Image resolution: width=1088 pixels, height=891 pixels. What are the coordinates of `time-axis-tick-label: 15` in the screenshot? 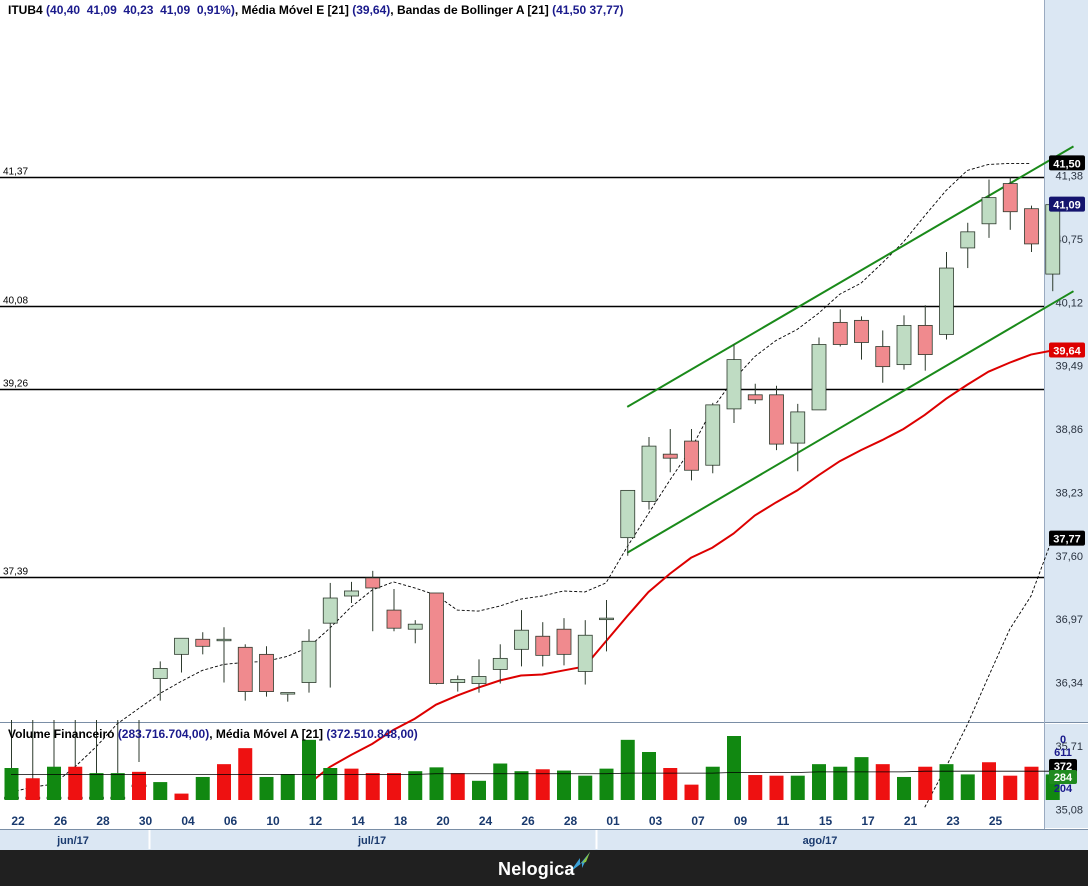 It's located at (826, 821).